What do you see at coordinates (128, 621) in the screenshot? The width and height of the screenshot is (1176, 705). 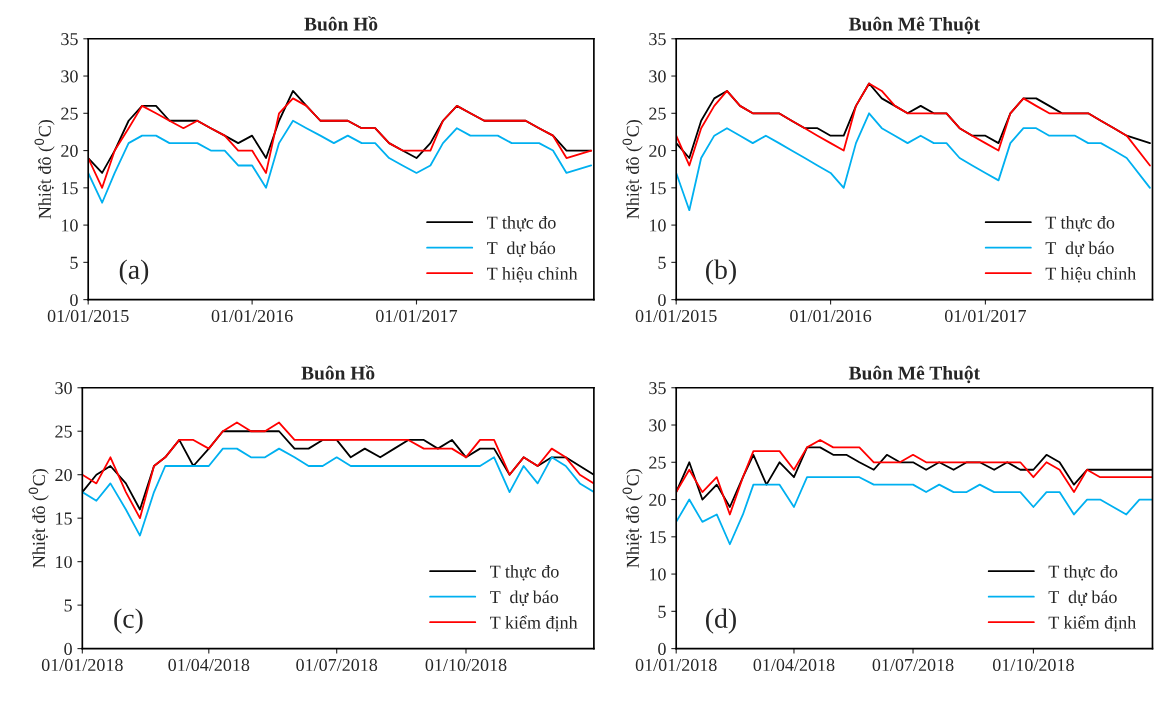 I see `annotation: (c)` at bounding box center [128, 621].